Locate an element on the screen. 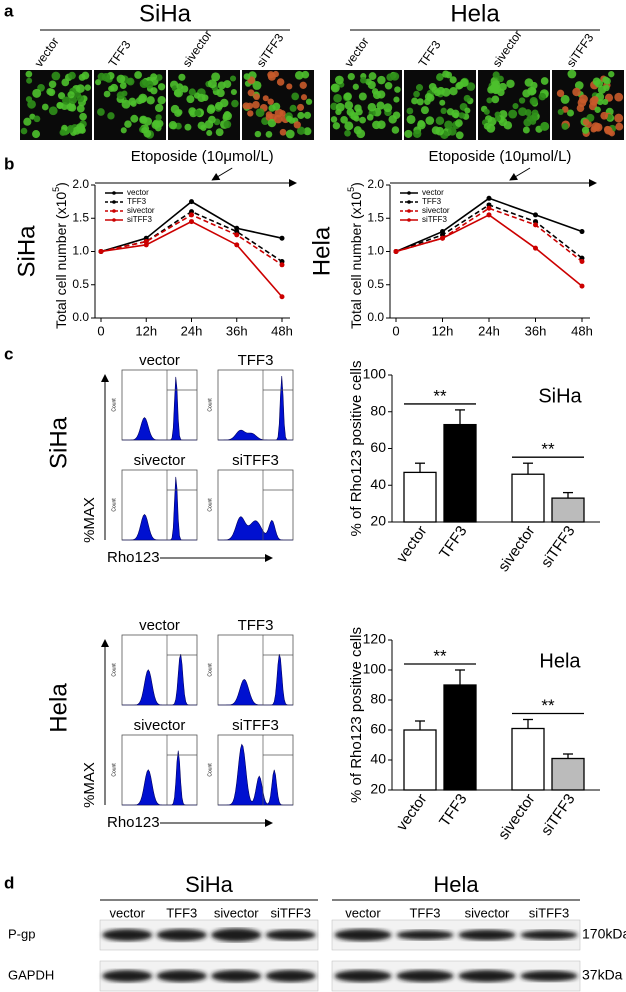 The height and width of the screenshot is (992, 626). x-tick-label: 0 is located at coordinates (100, 330).